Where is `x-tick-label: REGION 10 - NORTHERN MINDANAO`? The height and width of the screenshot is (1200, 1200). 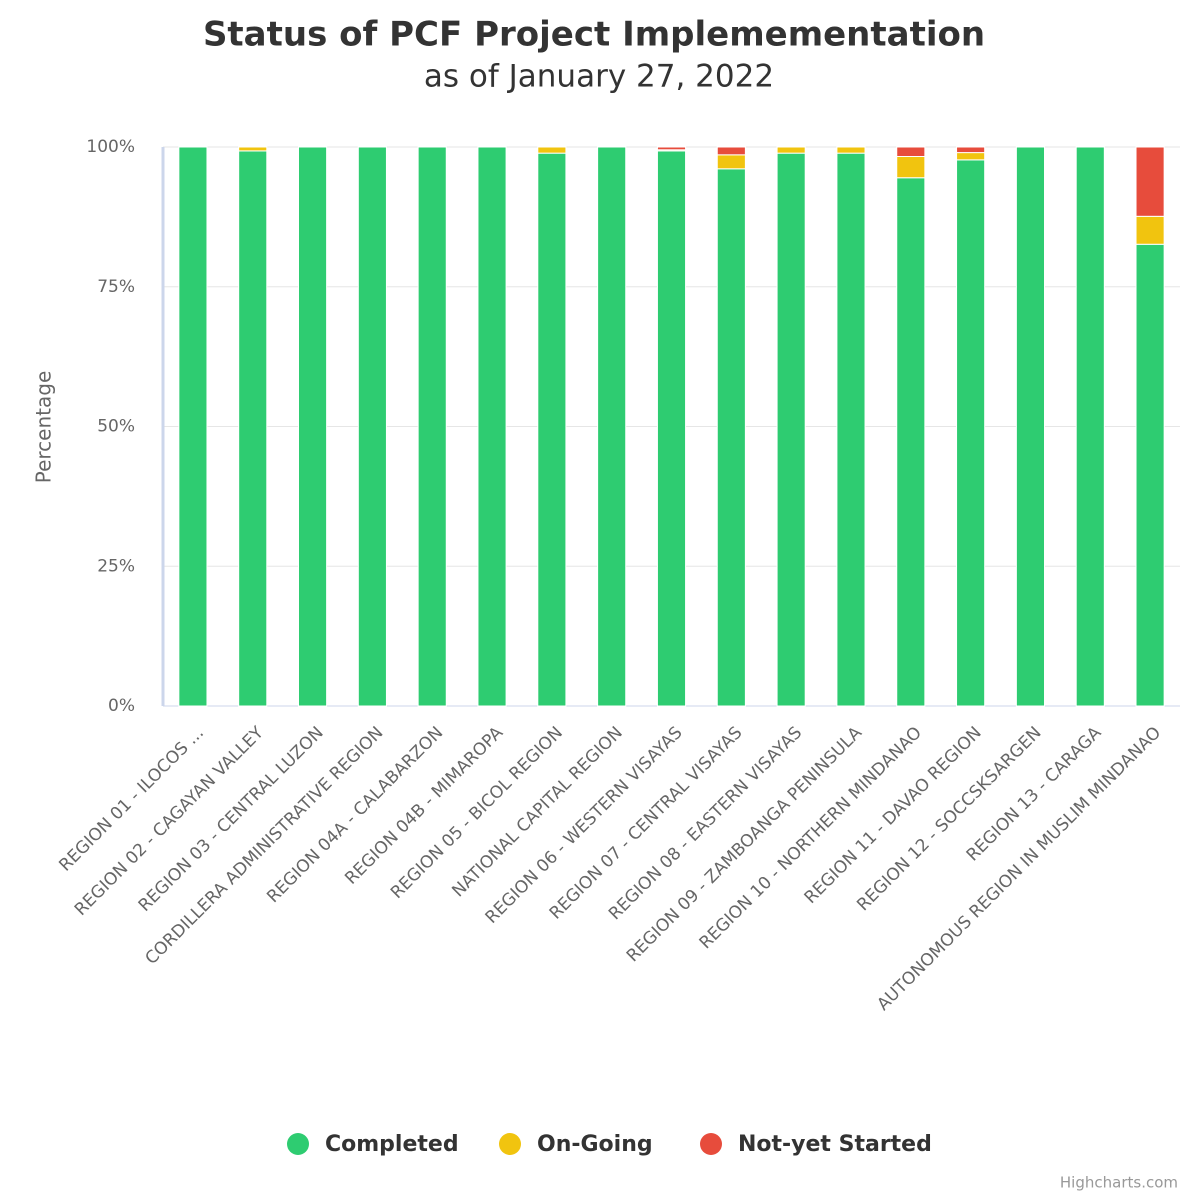
x-tick-label: REGION 10 - NORTHERN MINDANAO is located at coordinates (811, 838).